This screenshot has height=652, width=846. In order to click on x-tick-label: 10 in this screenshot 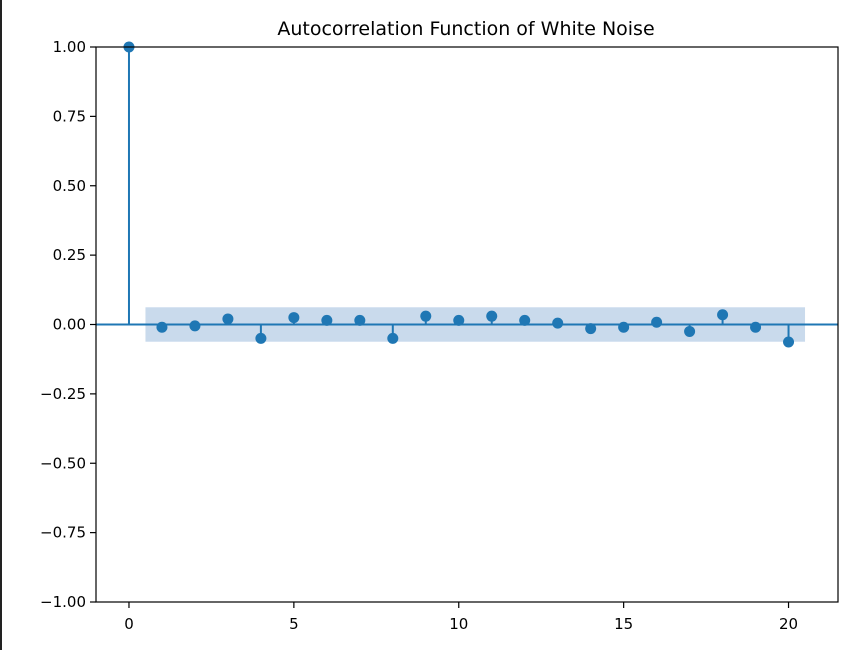, I will do `click(458, 624)`.